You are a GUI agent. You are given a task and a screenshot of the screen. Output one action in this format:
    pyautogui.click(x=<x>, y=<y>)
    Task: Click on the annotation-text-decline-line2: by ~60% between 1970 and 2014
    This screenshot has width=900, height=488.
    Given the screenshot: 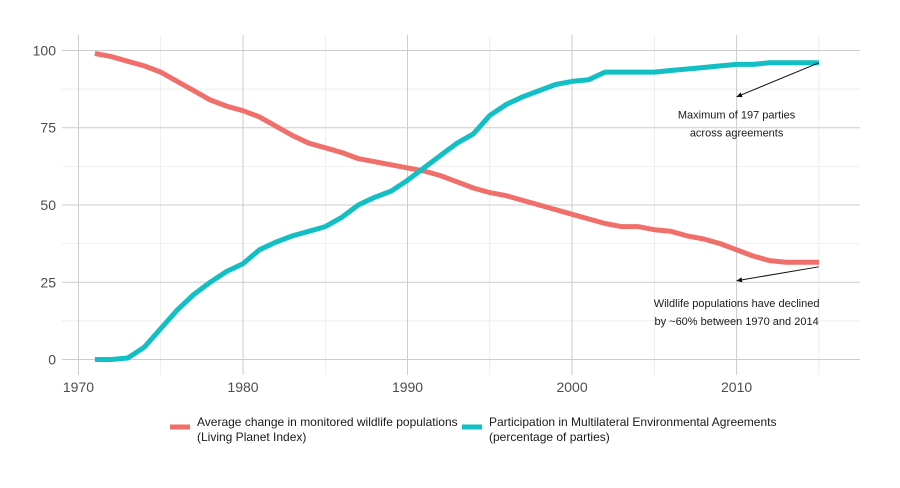 What is the action you would take?
    pyautogui.click(x=736, y=322)
    